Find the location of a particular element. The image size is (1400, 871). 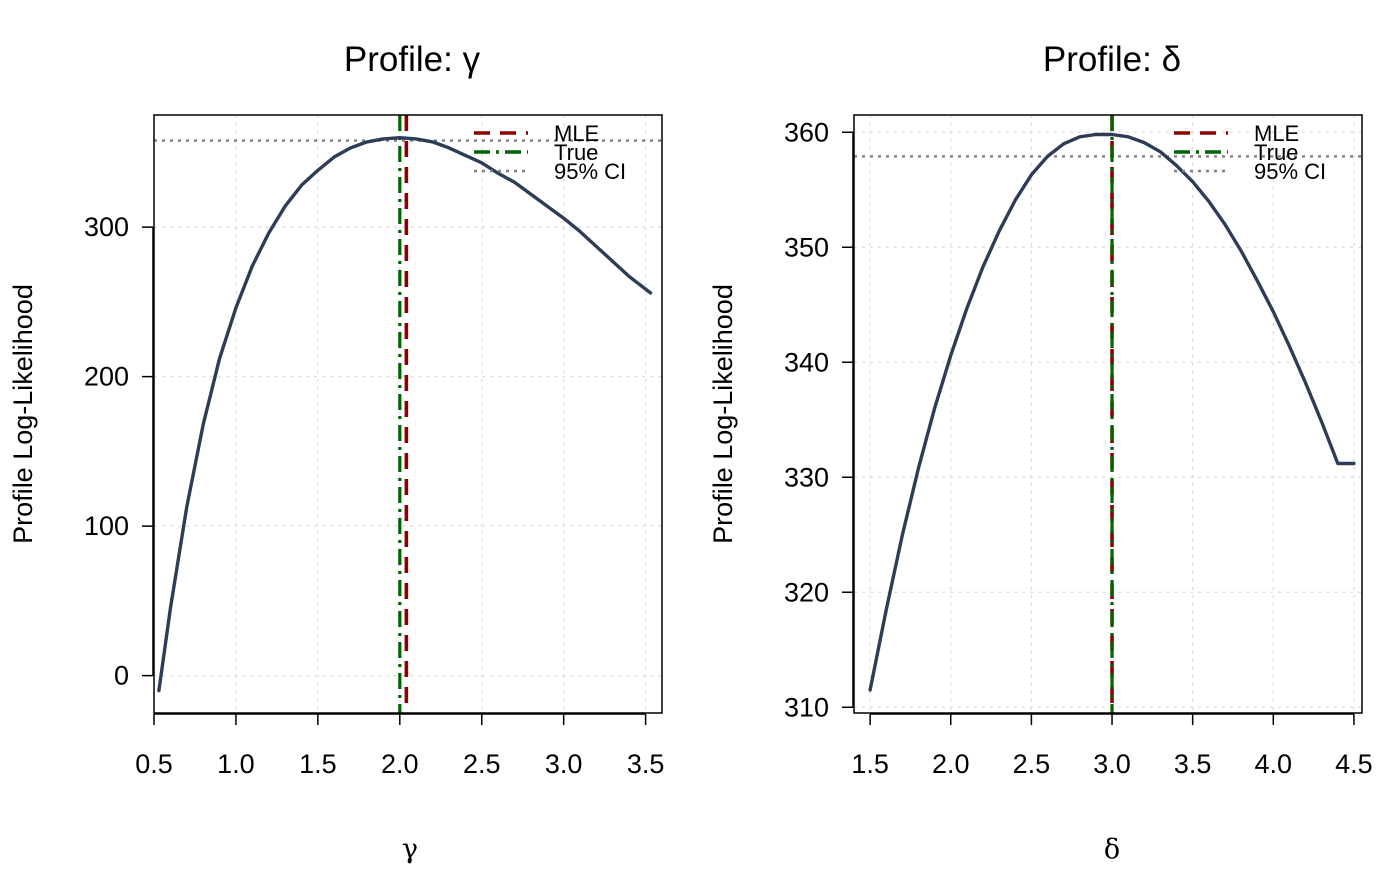

y-tick-label: 320 is located at coordinates (806, 592).